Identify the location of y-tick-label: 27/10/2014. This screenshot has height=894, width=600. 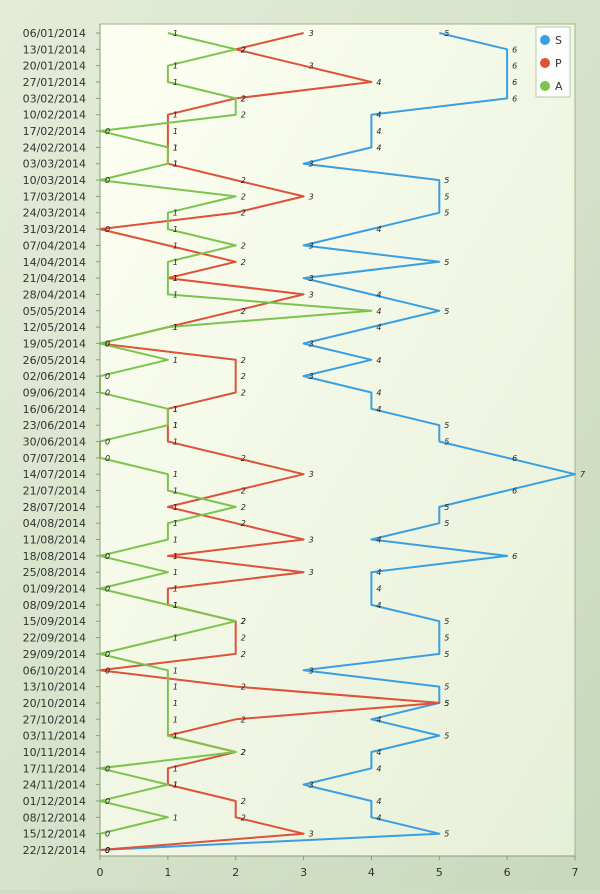
(54, 719).